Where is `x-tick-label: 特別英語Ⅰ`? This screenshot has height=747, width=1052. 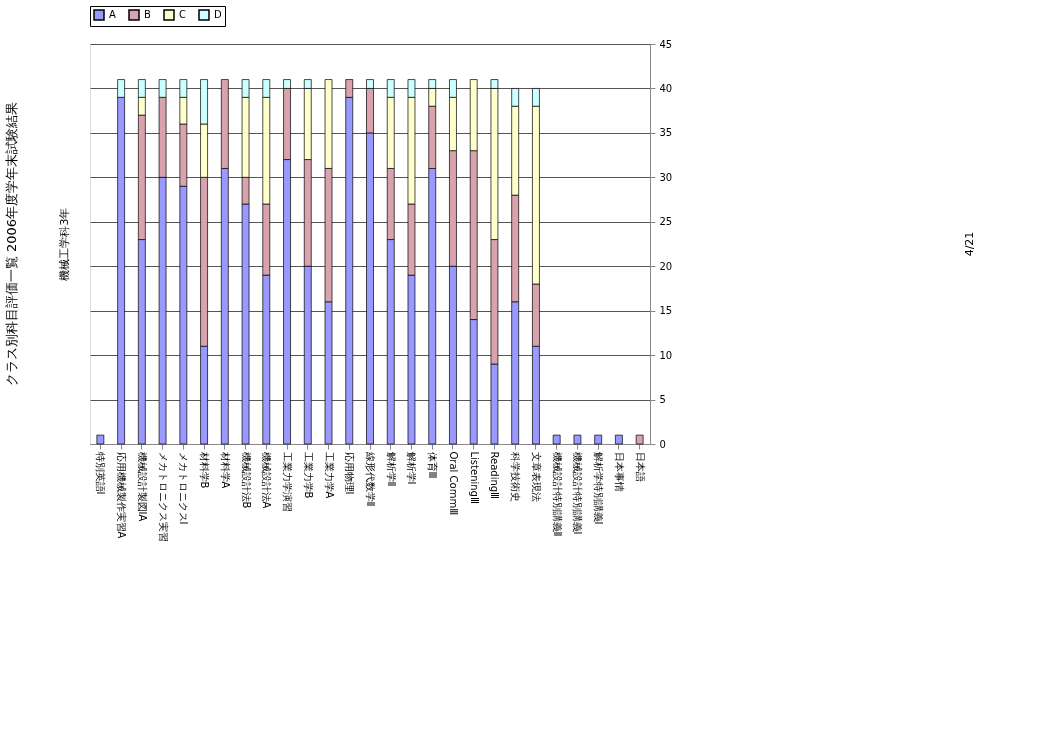 x-tick-label: 特別英語Ⅰ is located at coordinates (101, 473).